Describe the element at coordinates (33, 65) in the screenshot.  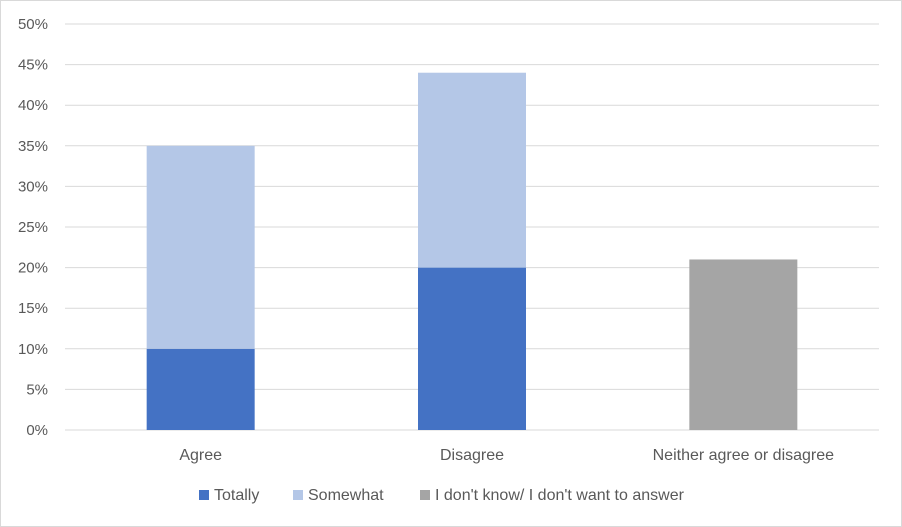
I see `y-tick-label: 45%` at that location.